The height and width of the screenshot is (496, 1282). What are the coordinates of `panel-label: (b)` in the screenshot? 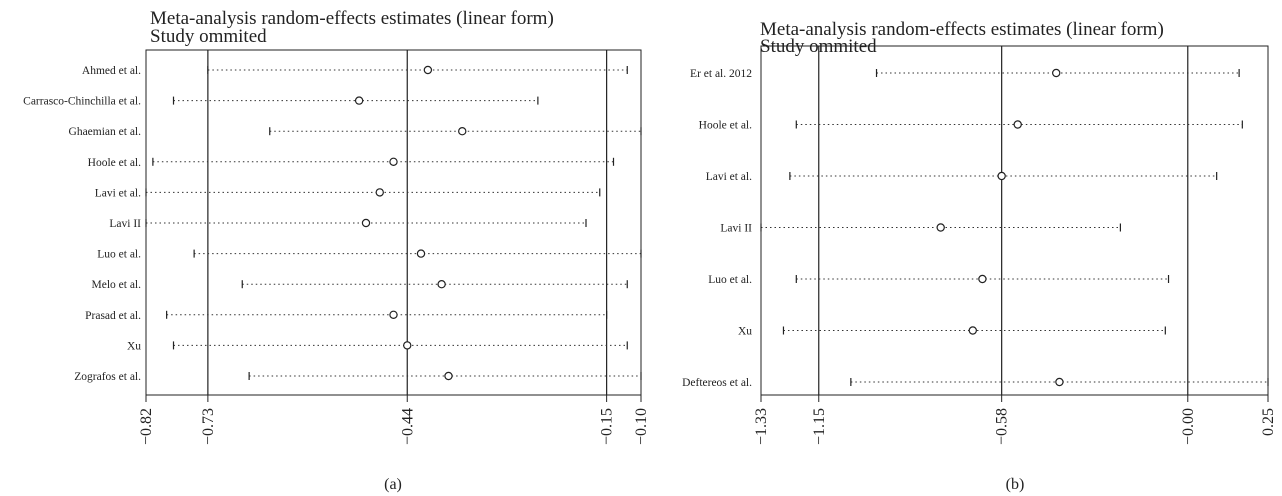 It's located at (1015, 484).